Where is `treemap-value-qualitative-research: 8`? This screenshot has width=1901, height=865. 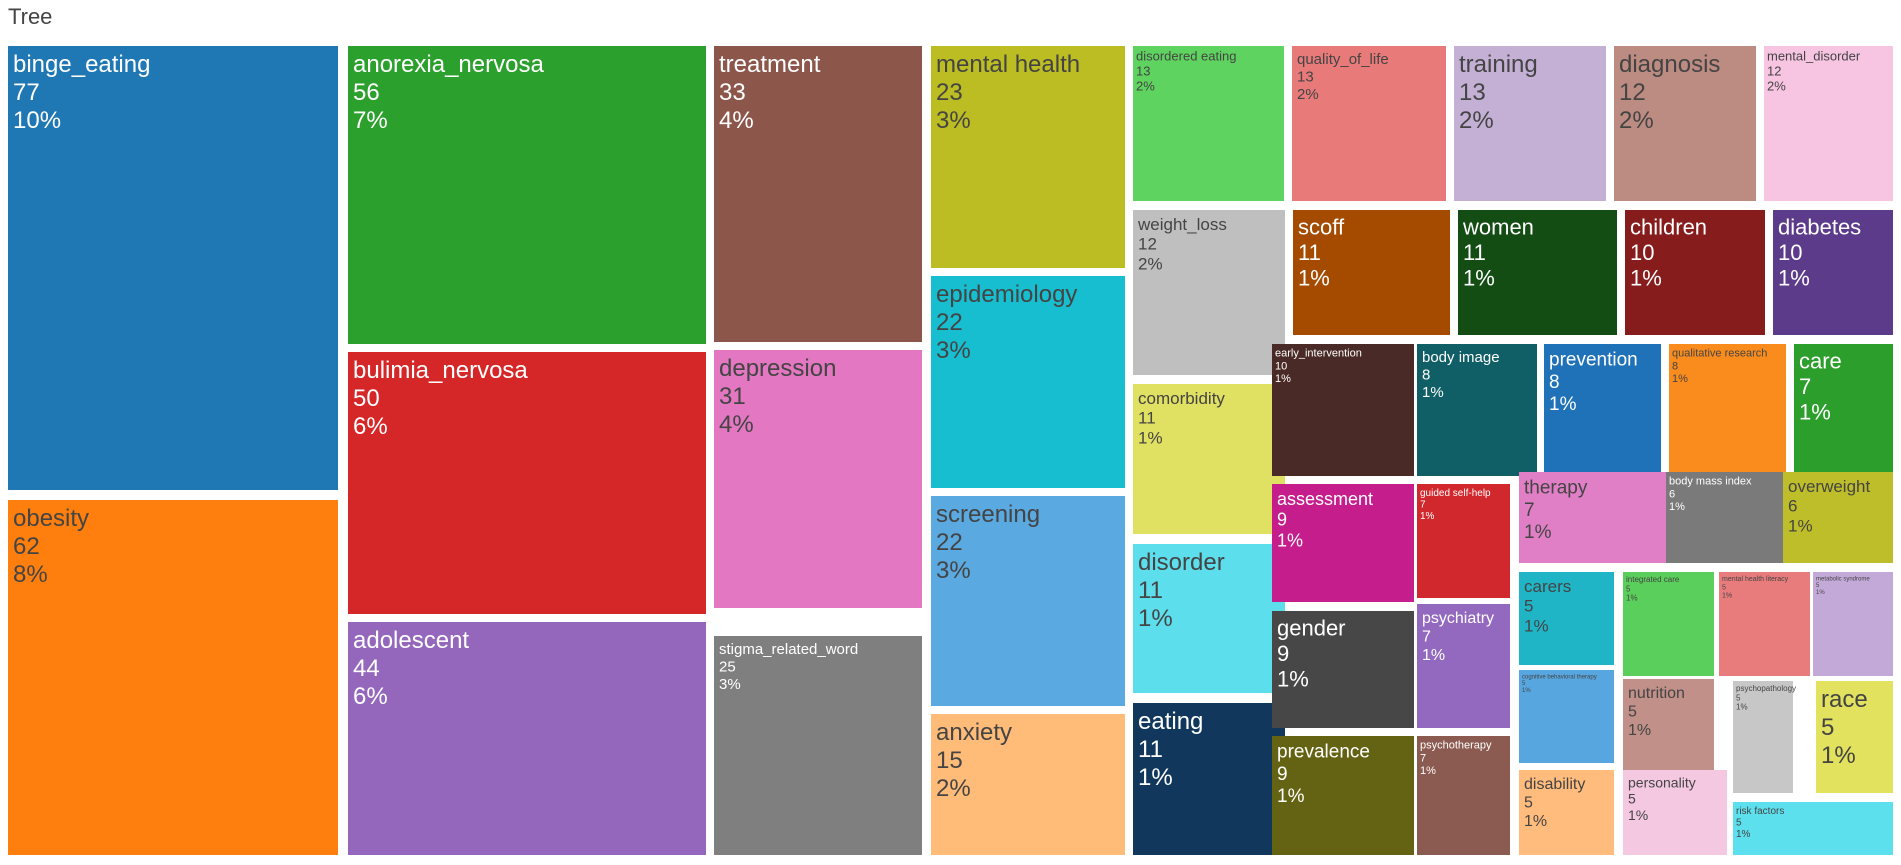
treemap-value-qualitative-research: 8 is located at coordinates (1675, 366).